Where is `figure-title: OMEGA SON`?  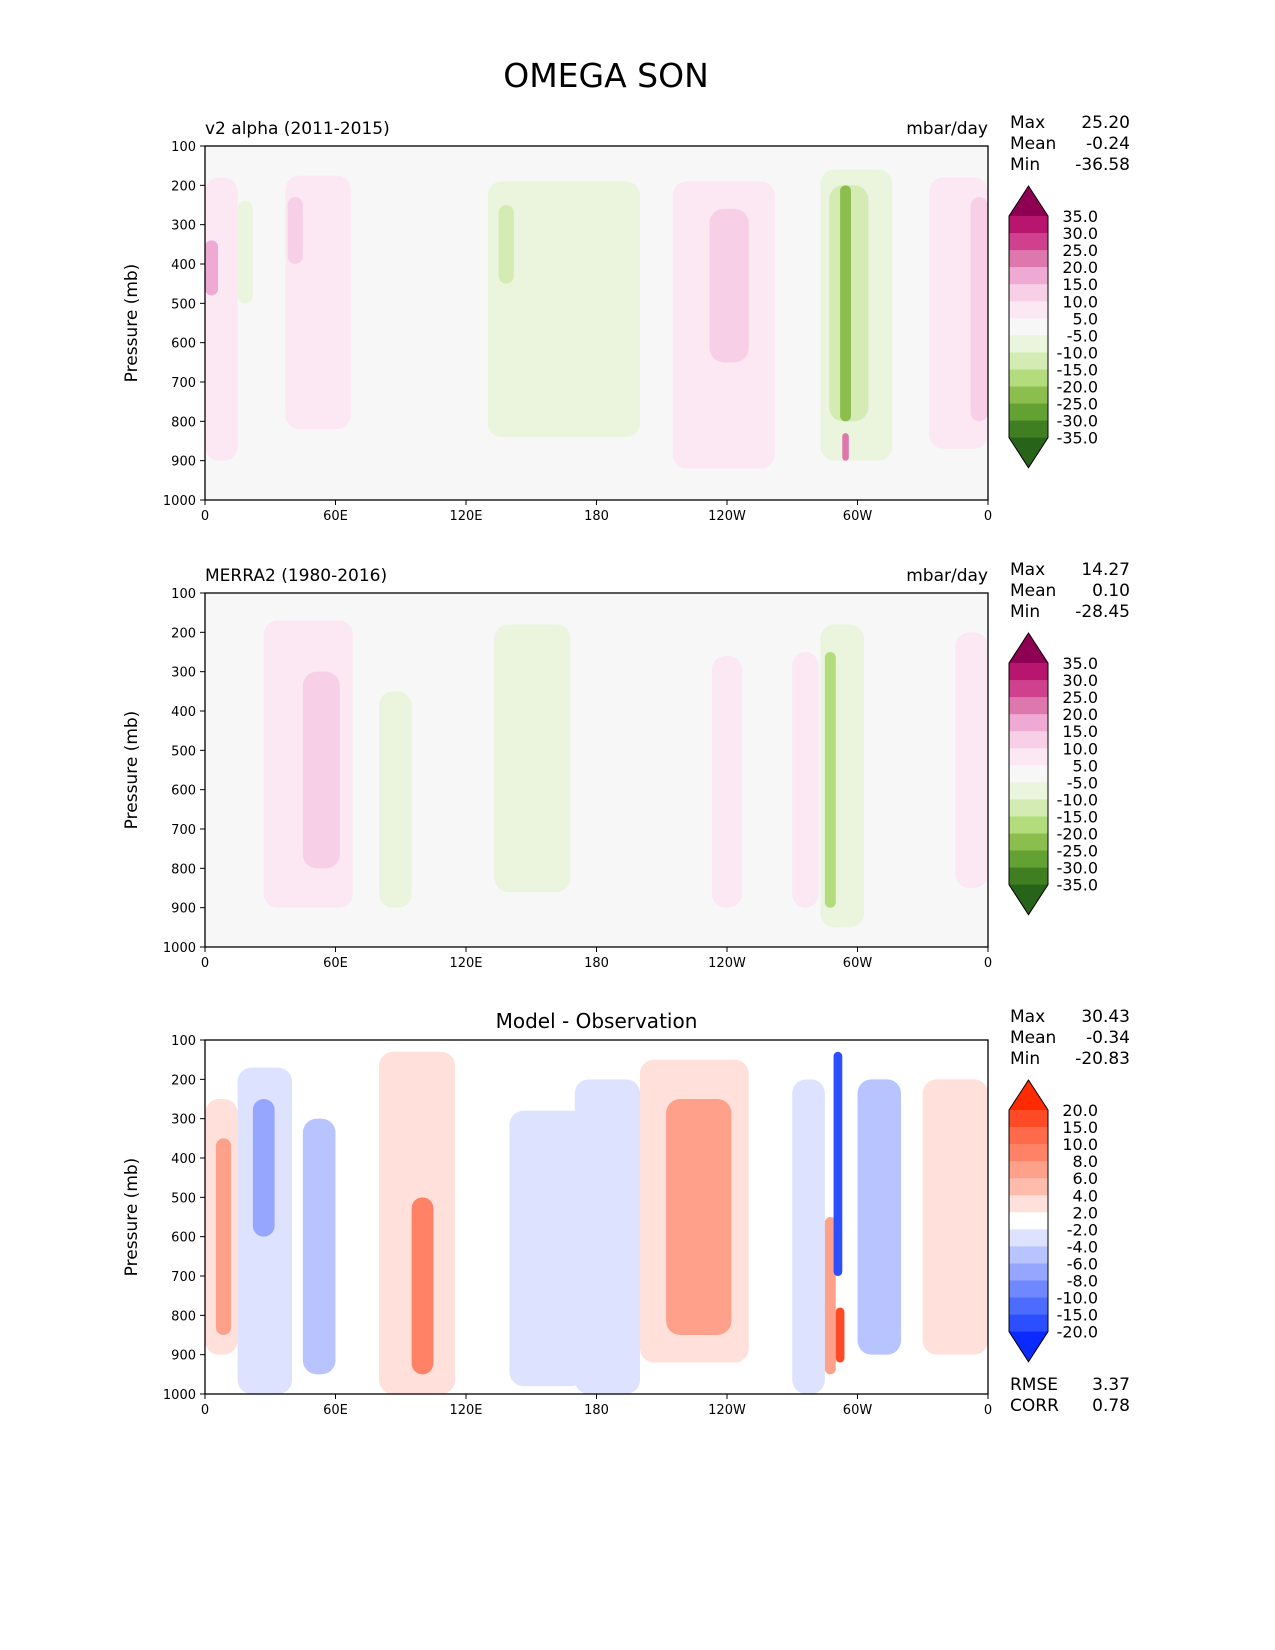 figure-title: OMEGA SON is located at coordinates (606, 75).